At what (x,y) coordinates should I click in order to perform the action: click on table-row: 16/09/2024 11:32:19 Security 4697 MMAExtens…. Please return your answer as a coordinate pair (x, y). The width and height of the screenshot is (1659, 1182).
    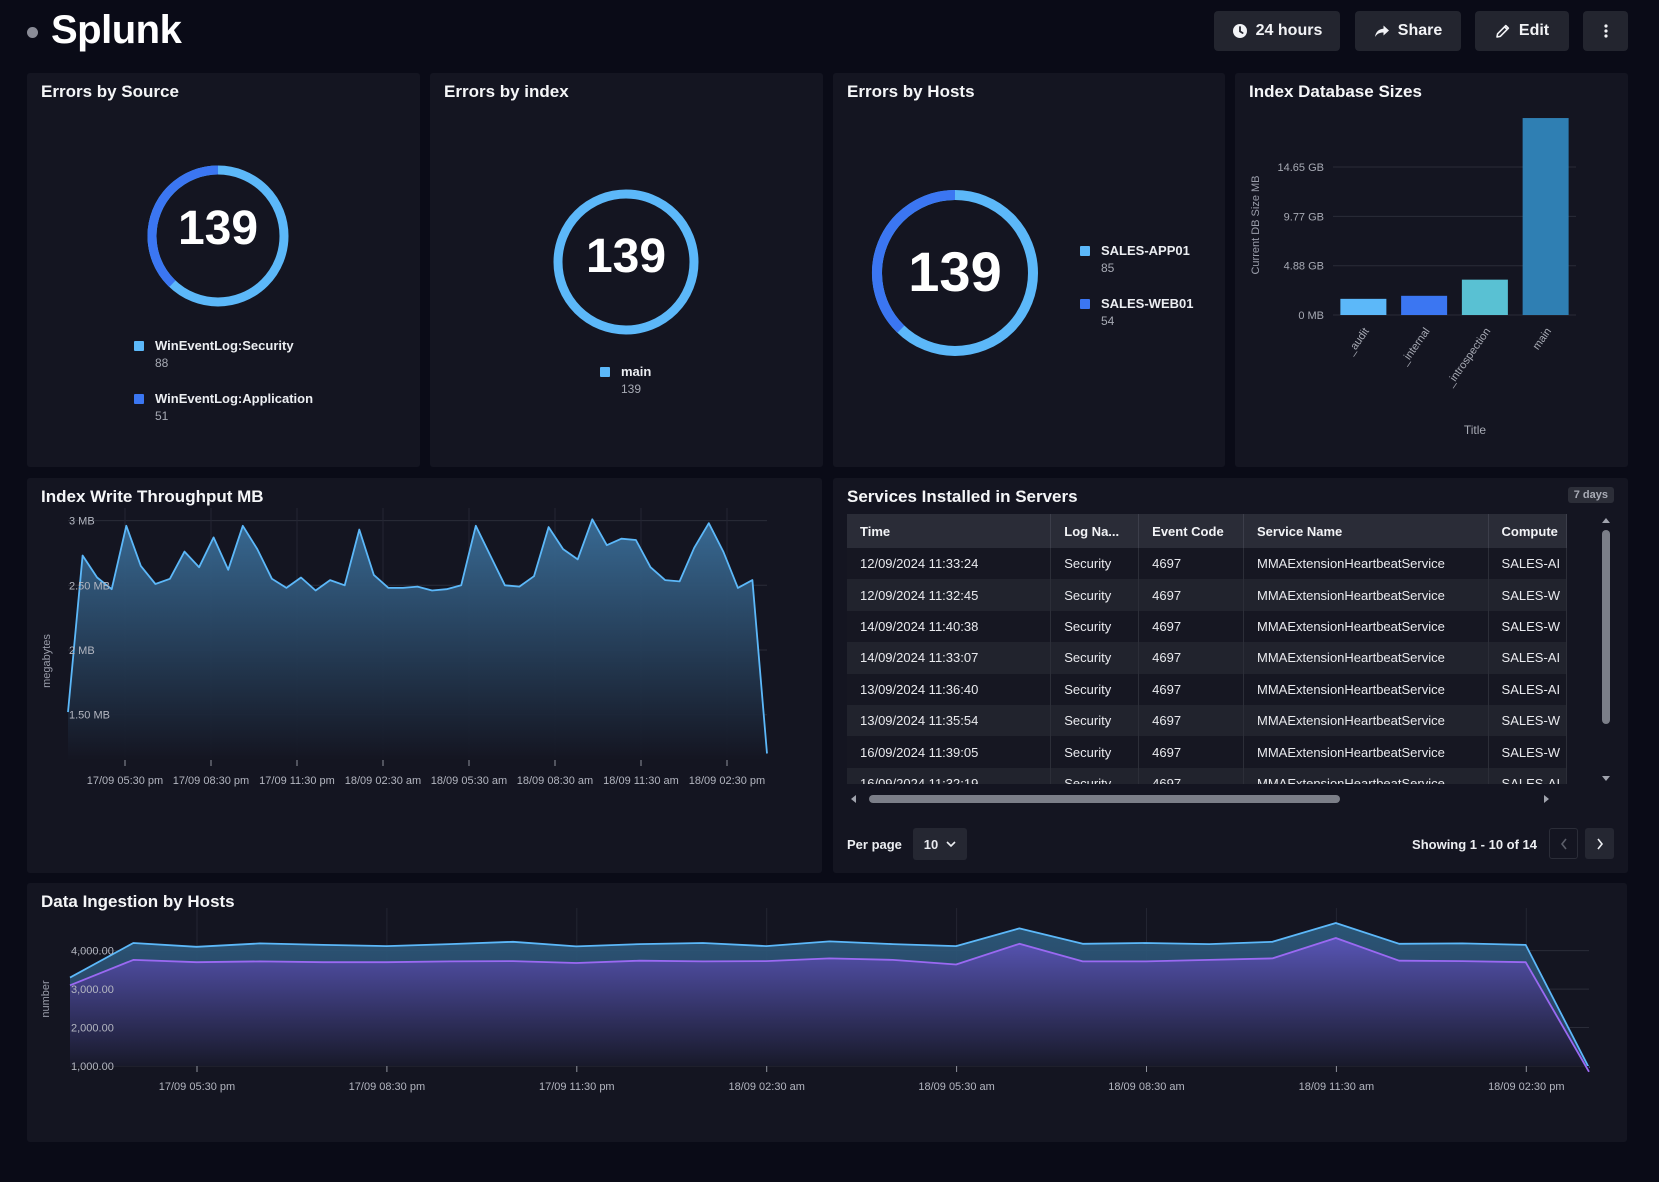
    Looking at the image, I should click on (1207, 775).